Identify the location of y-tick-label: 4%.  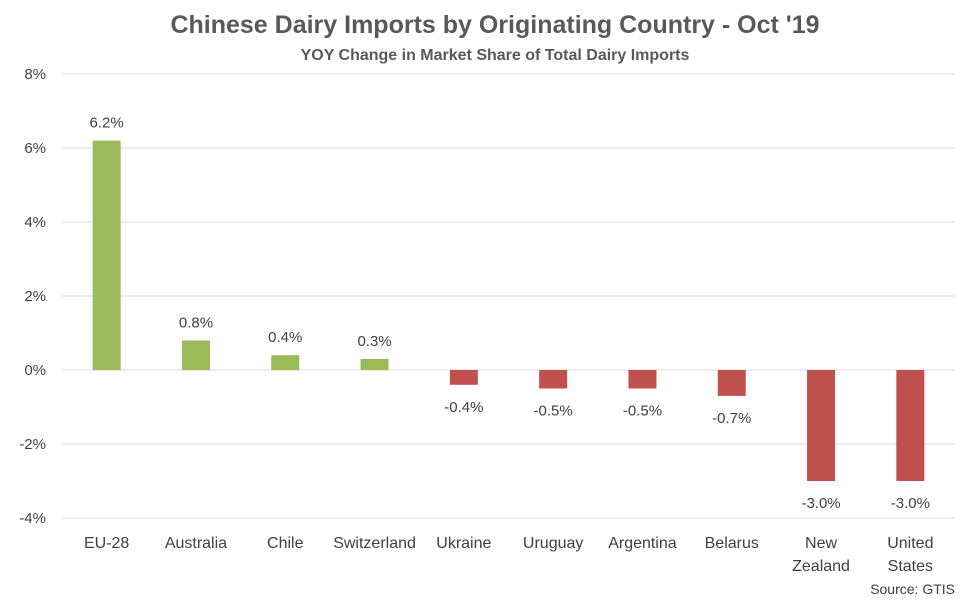
(35, 222).